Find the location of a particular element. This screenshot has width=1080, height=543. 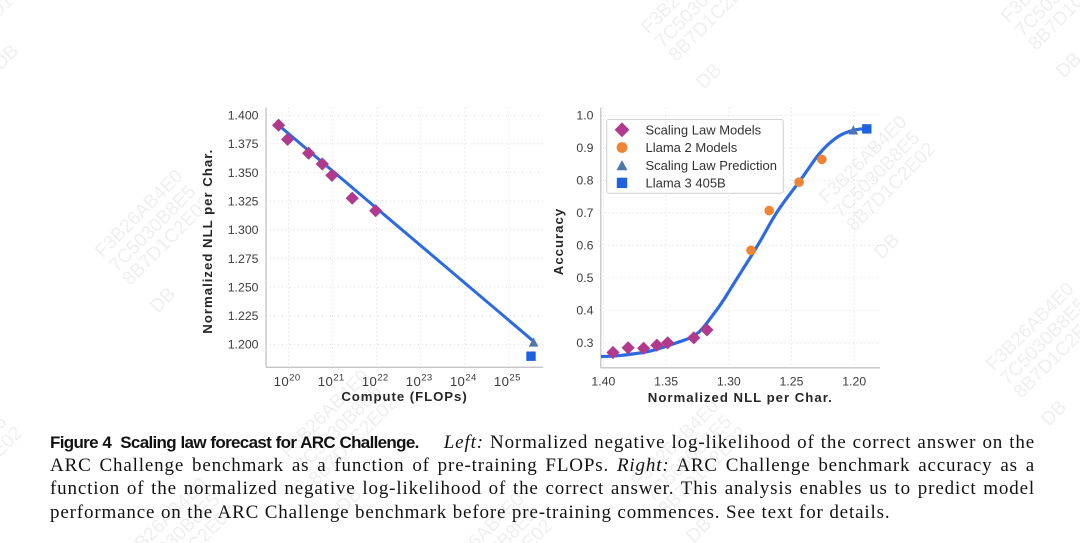

svg-text: 1.200 is located at coordinates (243, 345).